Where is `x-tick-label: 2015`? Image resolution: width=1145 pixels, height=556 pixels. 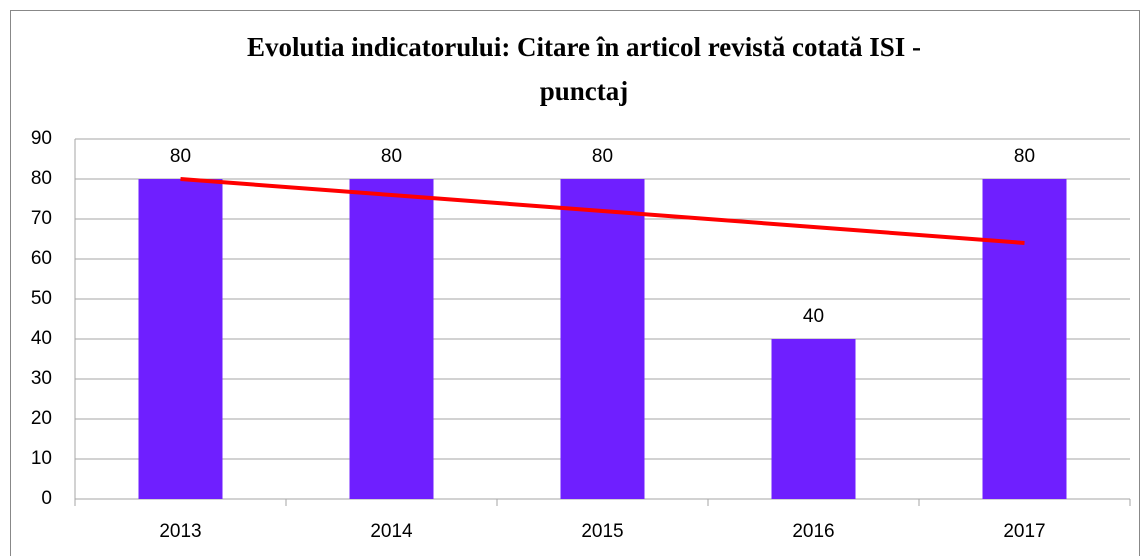 x-tick-label: 2015 is located at coordinates (602, 531).